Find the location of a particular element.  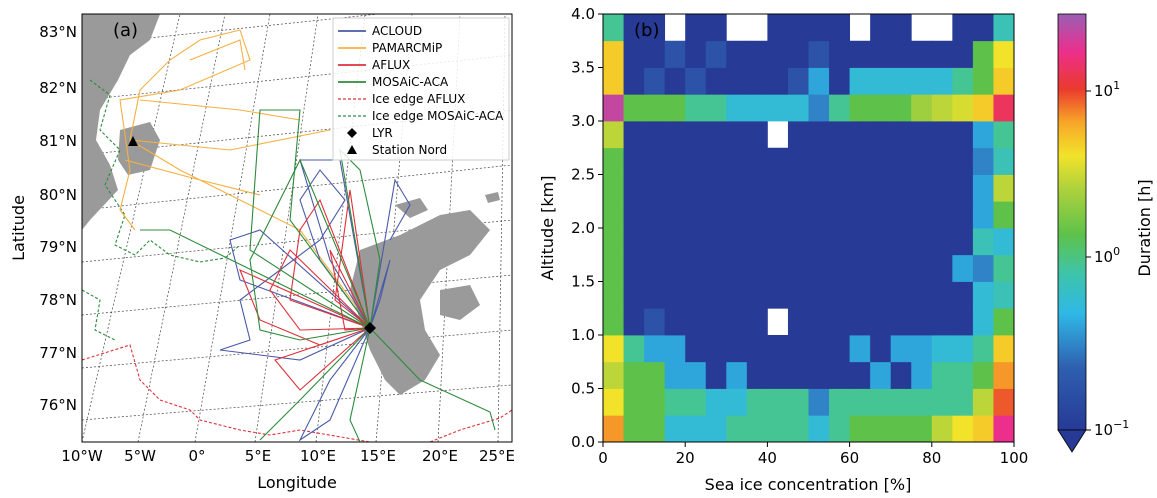

colorbar-tick-label: 100 is located at coordinates (1107, 255).